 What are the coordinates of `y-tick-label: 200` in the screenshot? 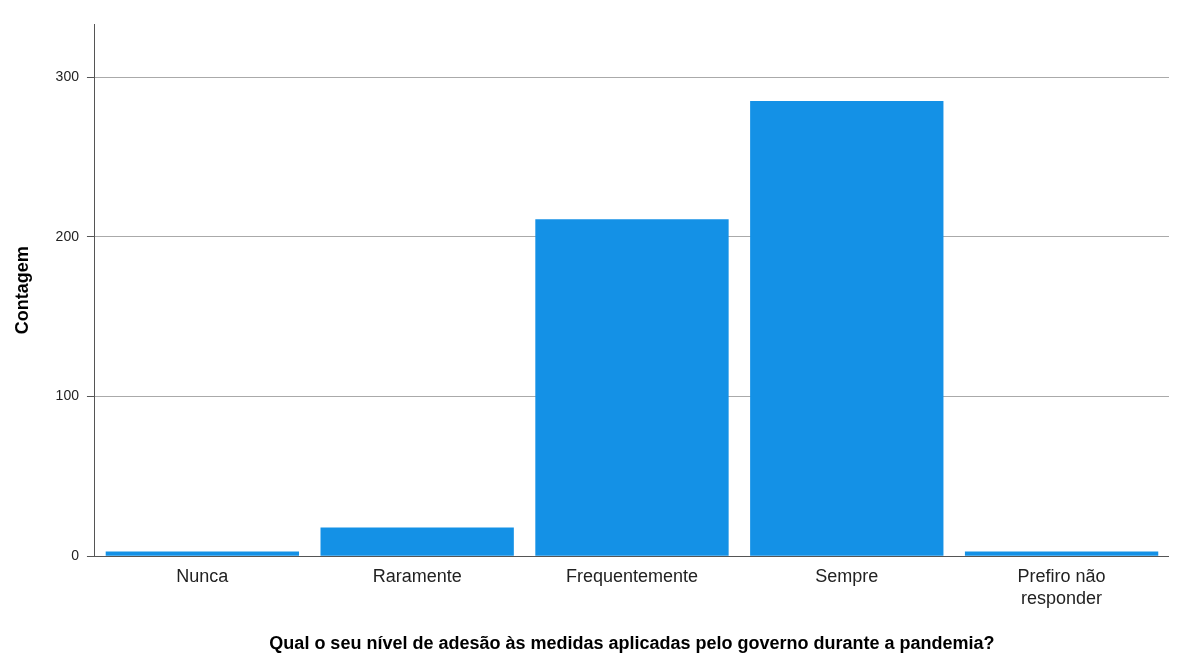 It's located at (67, 235).